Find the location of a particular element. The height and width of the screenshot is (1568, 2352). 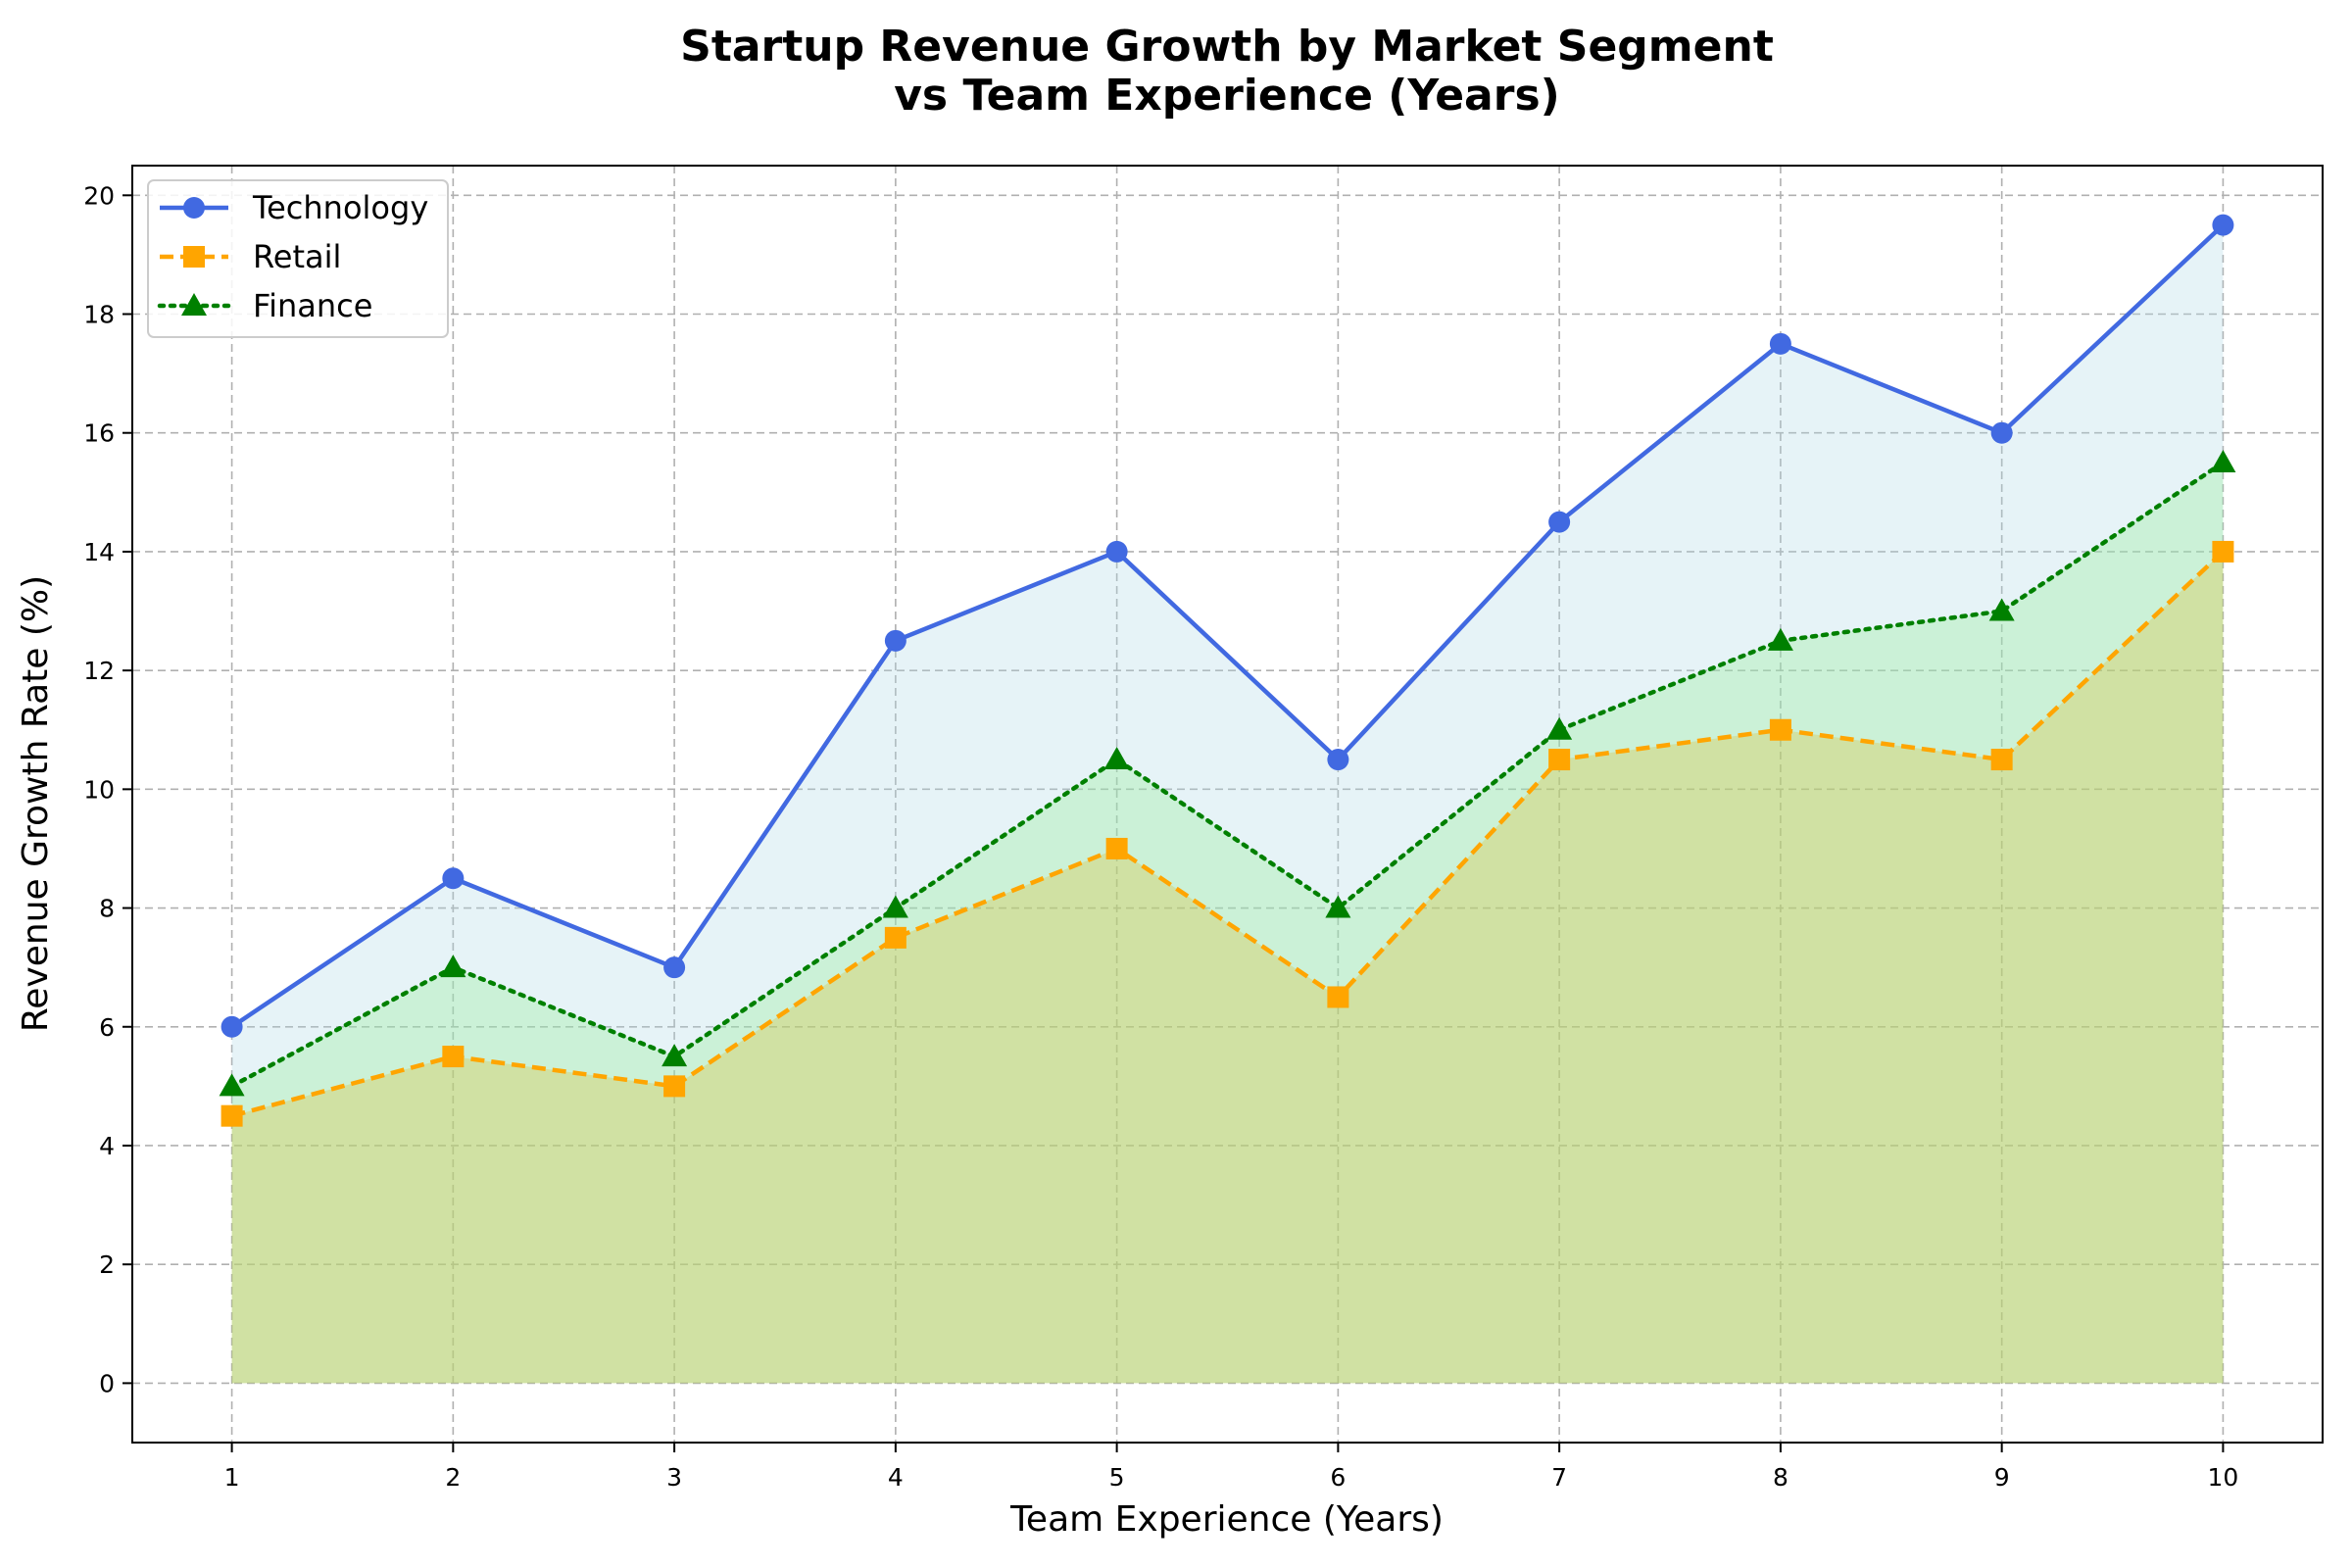

y-tick-label: 10 is located at coordinates (99, 789).